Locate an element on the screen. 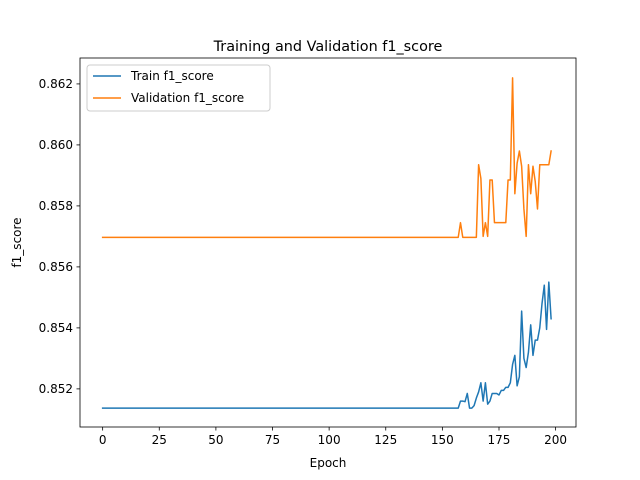 The image size is (640, 480). legend: Train f1_score Validation f1_score is located at coordinates (178, 88).